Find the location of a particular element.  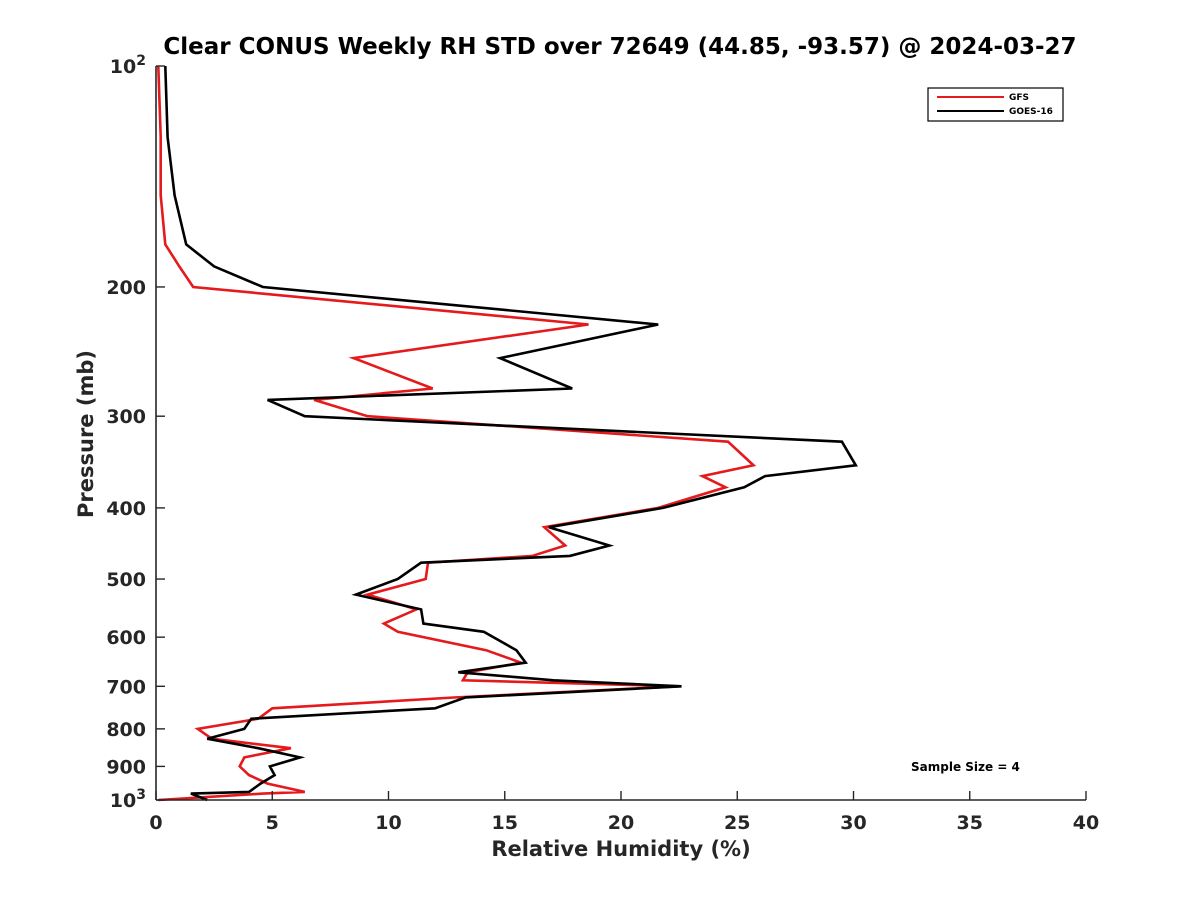

y-tick-label: 500 is located at coordinates (126, 580).